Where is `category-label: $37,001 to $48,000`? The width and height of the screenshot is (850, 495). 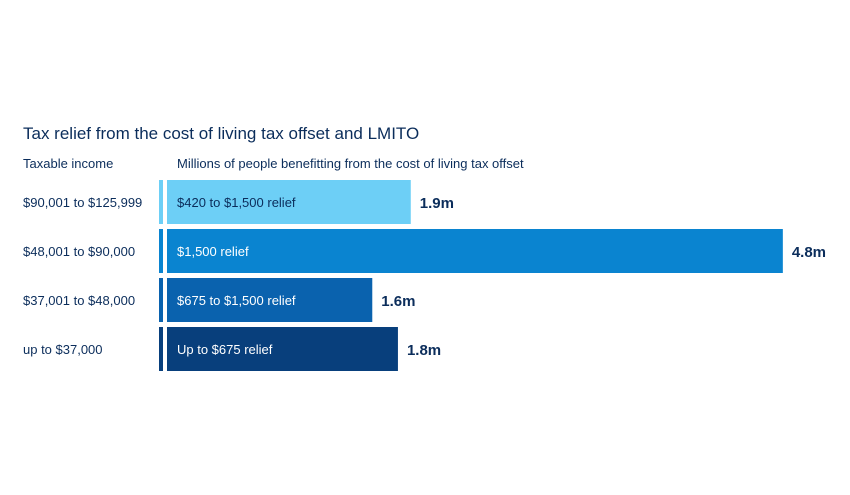
category-label: $37,001 to $48,000 is located at coordinates (79, 300).